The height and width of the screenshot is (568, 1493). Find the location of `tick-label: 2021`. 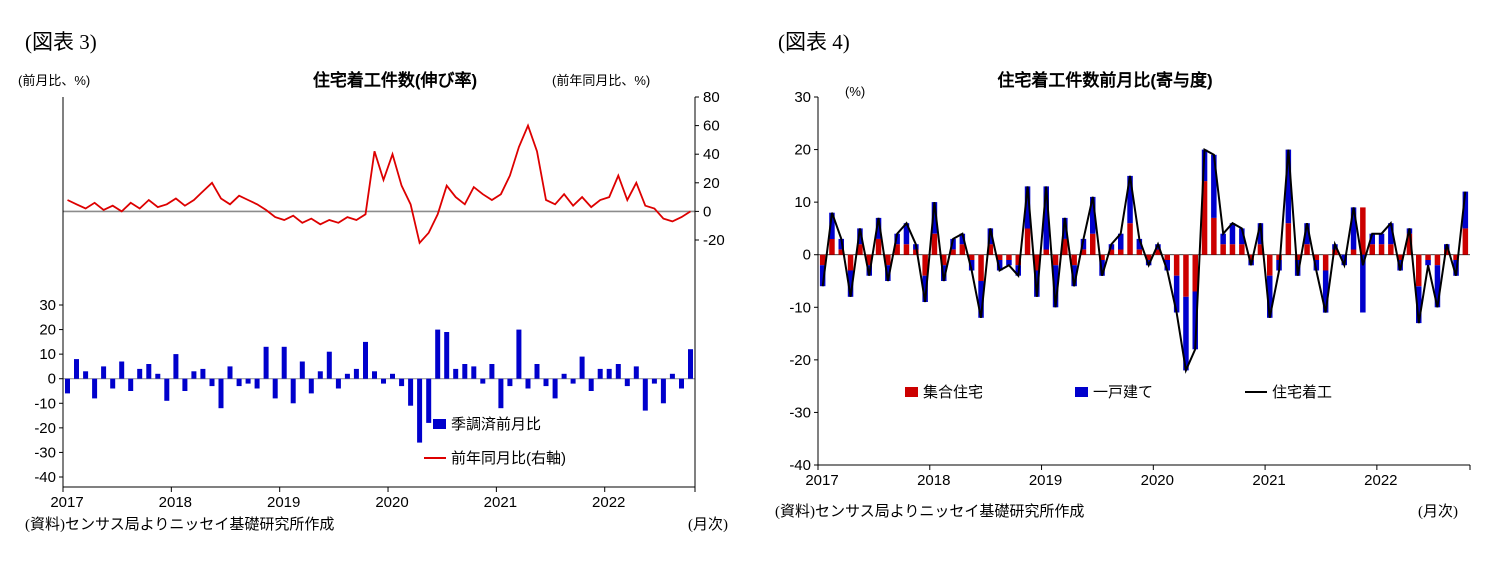

tick-label: 2021 is located at coordinates (500, 502).